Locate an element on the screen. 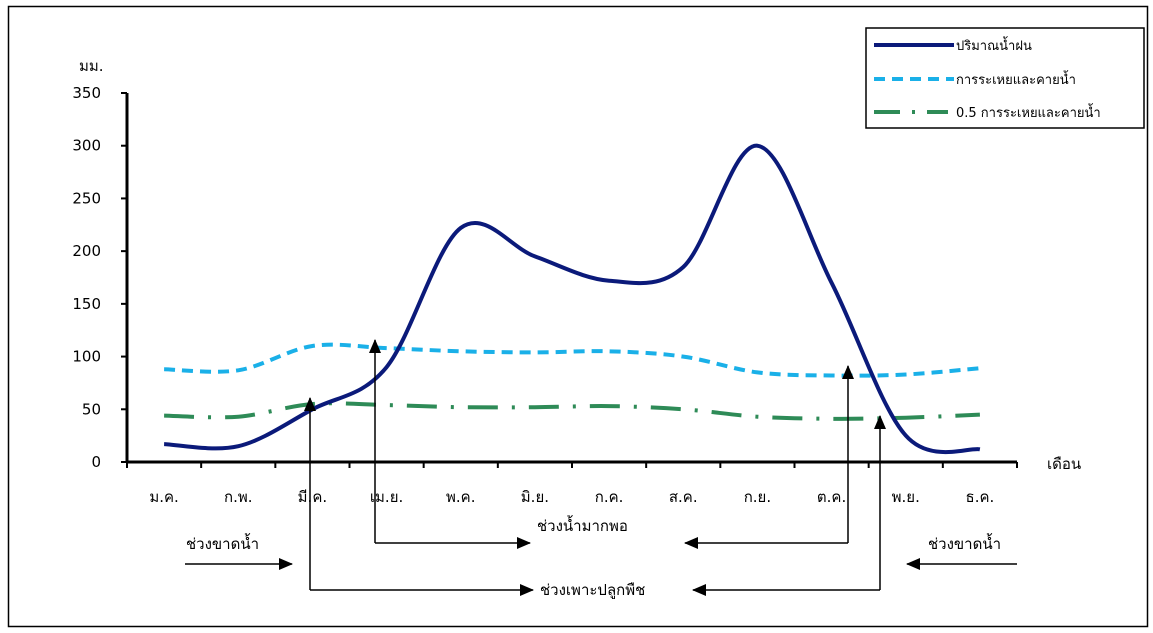 The height and width of the screenshot is (633, 1153). x-tick-label: พ.ย. is located at coordinates (906, 497).